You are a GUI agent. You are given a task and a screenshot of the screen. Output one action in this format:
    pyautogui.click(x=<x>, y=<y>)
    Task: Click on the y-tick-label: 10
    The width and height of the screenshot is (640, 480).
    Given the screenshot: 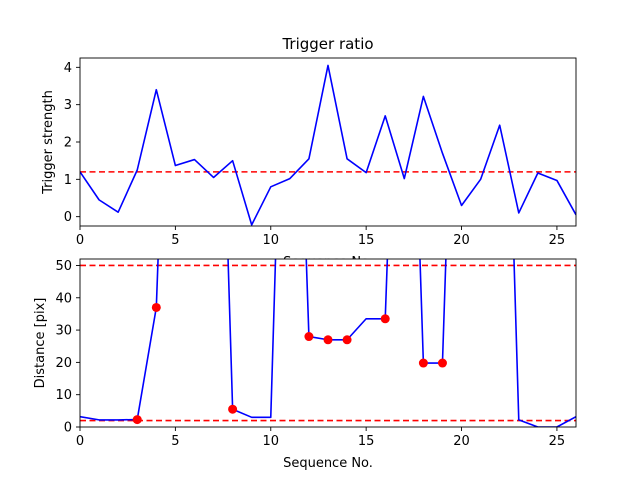 What is the action you would take?
    pyautogui.click(x=63, y=395)
    